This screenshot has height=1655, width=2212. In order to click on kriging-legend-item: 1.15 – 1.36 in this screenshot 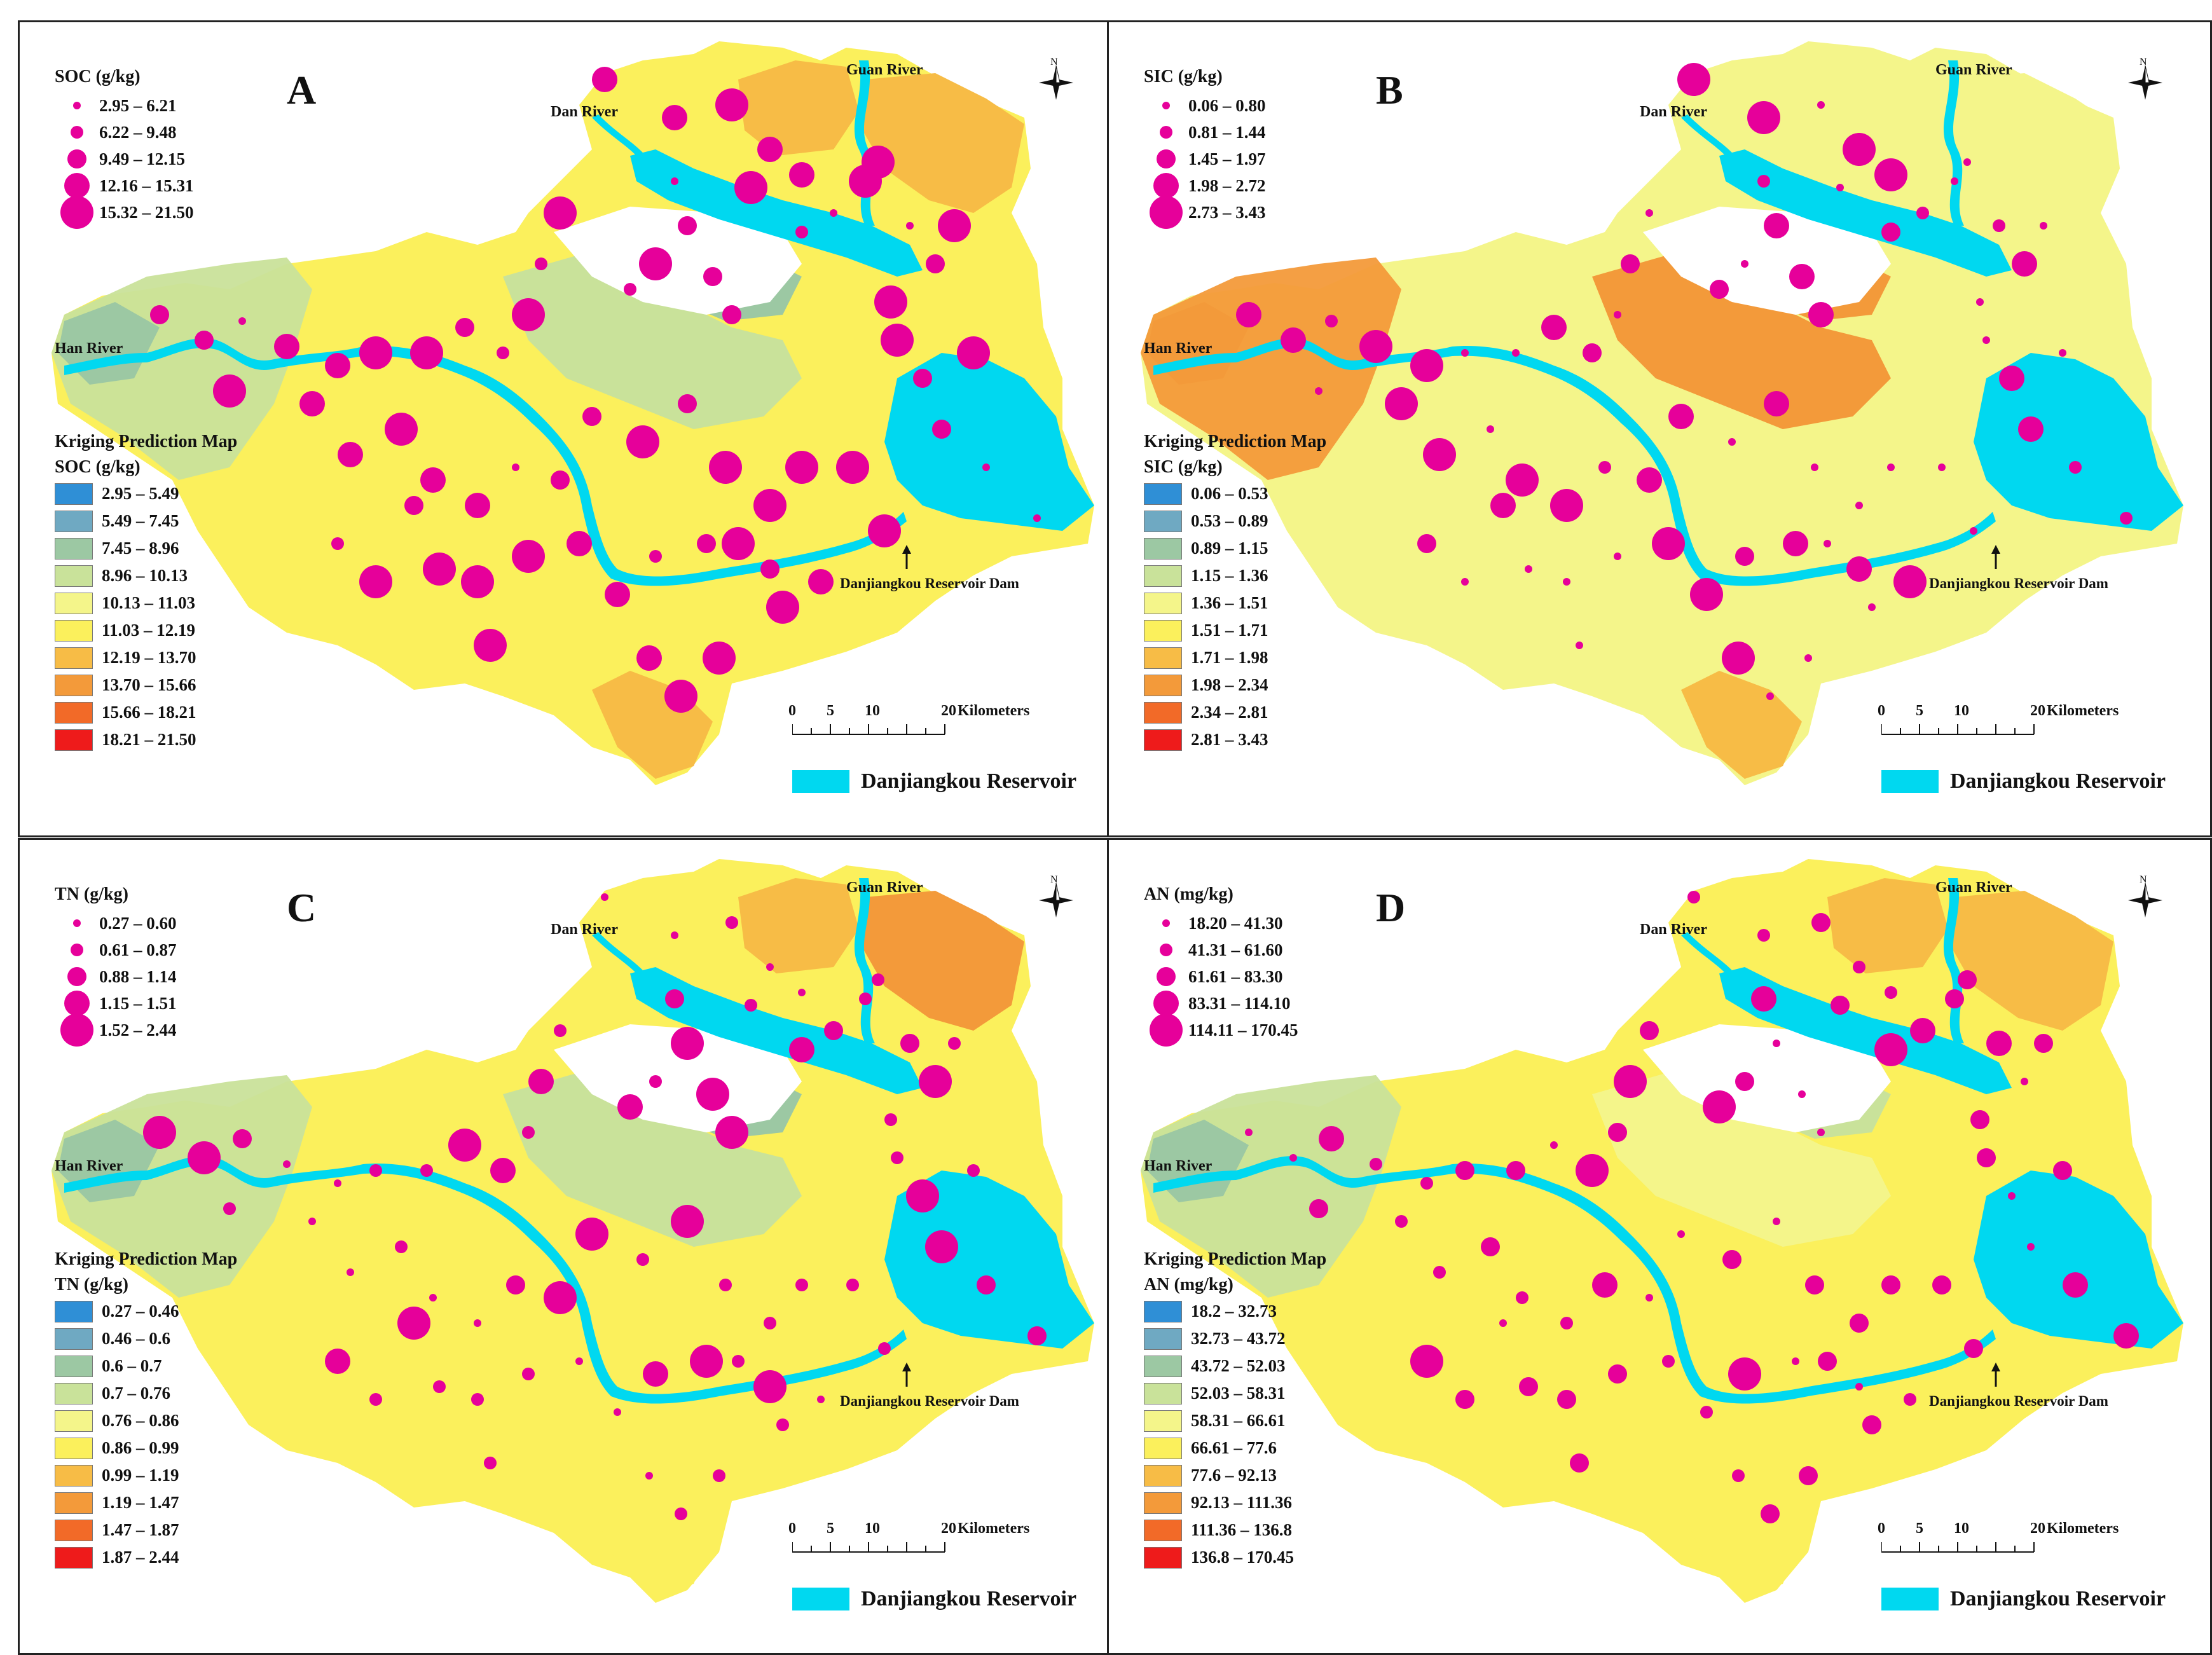, I will do `click(1235, 575)`.